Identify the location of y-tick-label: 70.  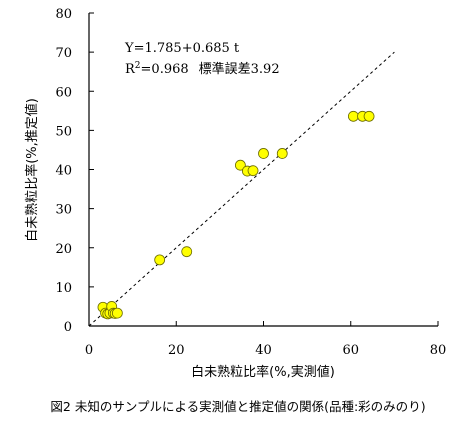
(63, 53).